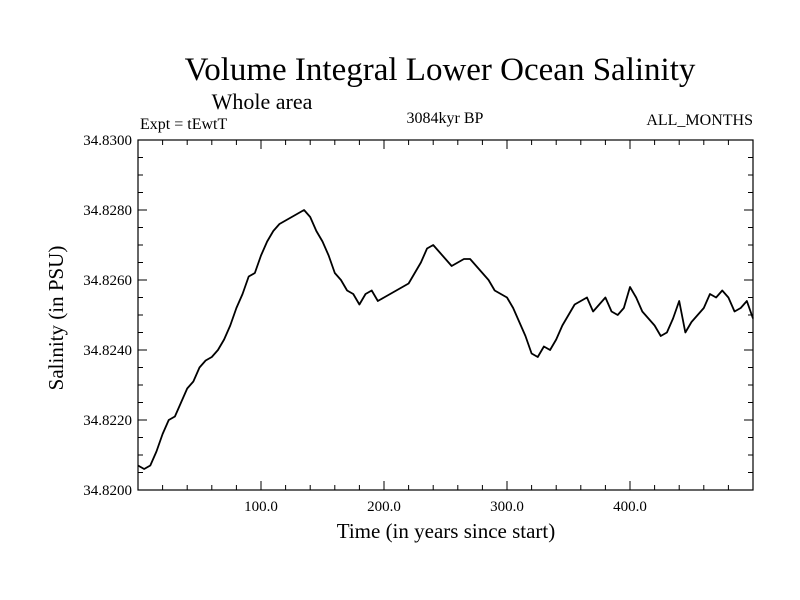  What do you see at coordinates (183, 124) in the screenshot?
I see `experiment-label: Expt = tEwtT` at bounding box center [183, 124].